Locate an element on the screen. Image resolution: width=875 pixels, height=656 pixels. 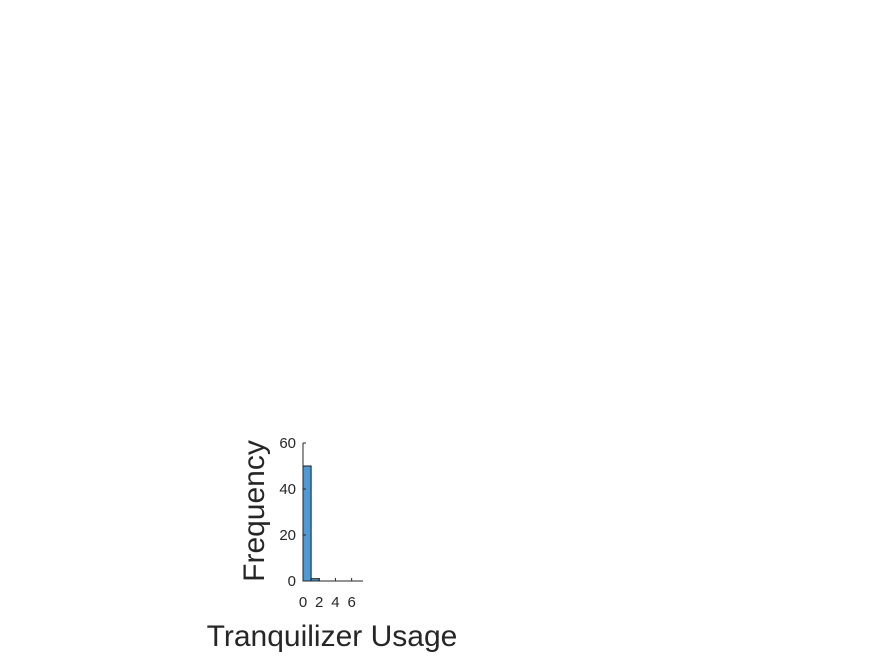
x-tick-label: 6 is located at coordinates (351, 602).